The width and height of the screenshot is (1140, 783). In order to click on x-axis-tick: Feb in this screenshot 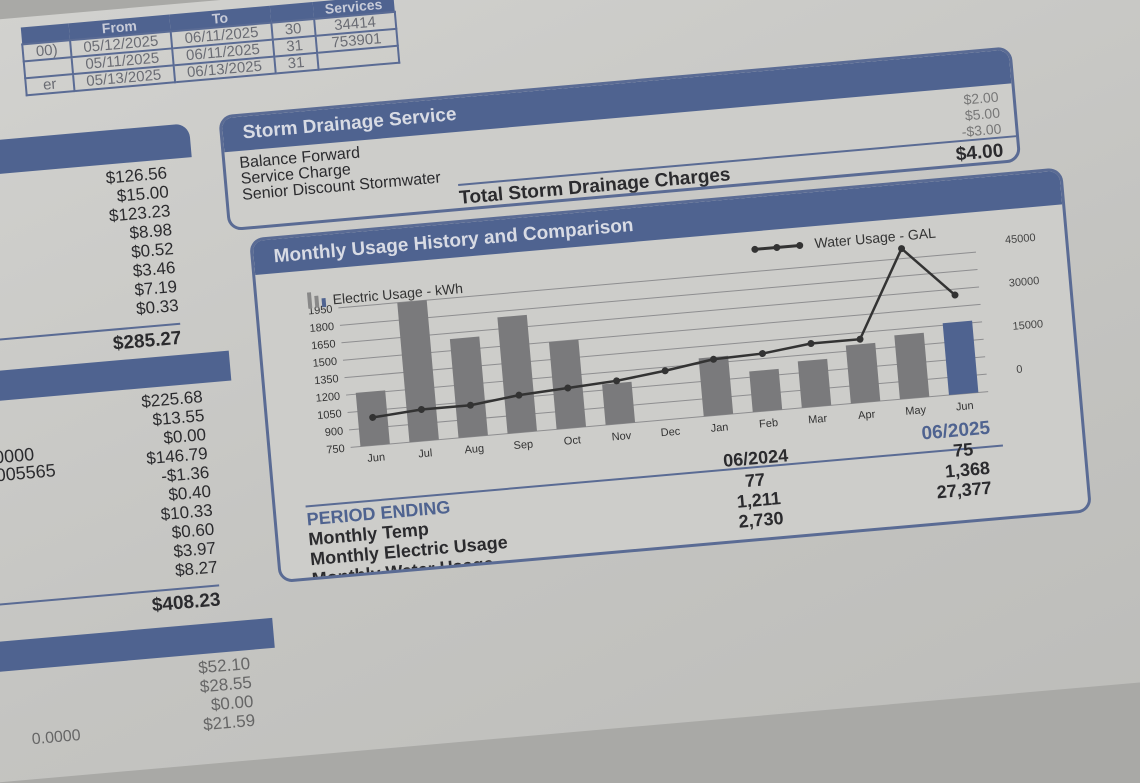, I will do `click(769, 424)`.